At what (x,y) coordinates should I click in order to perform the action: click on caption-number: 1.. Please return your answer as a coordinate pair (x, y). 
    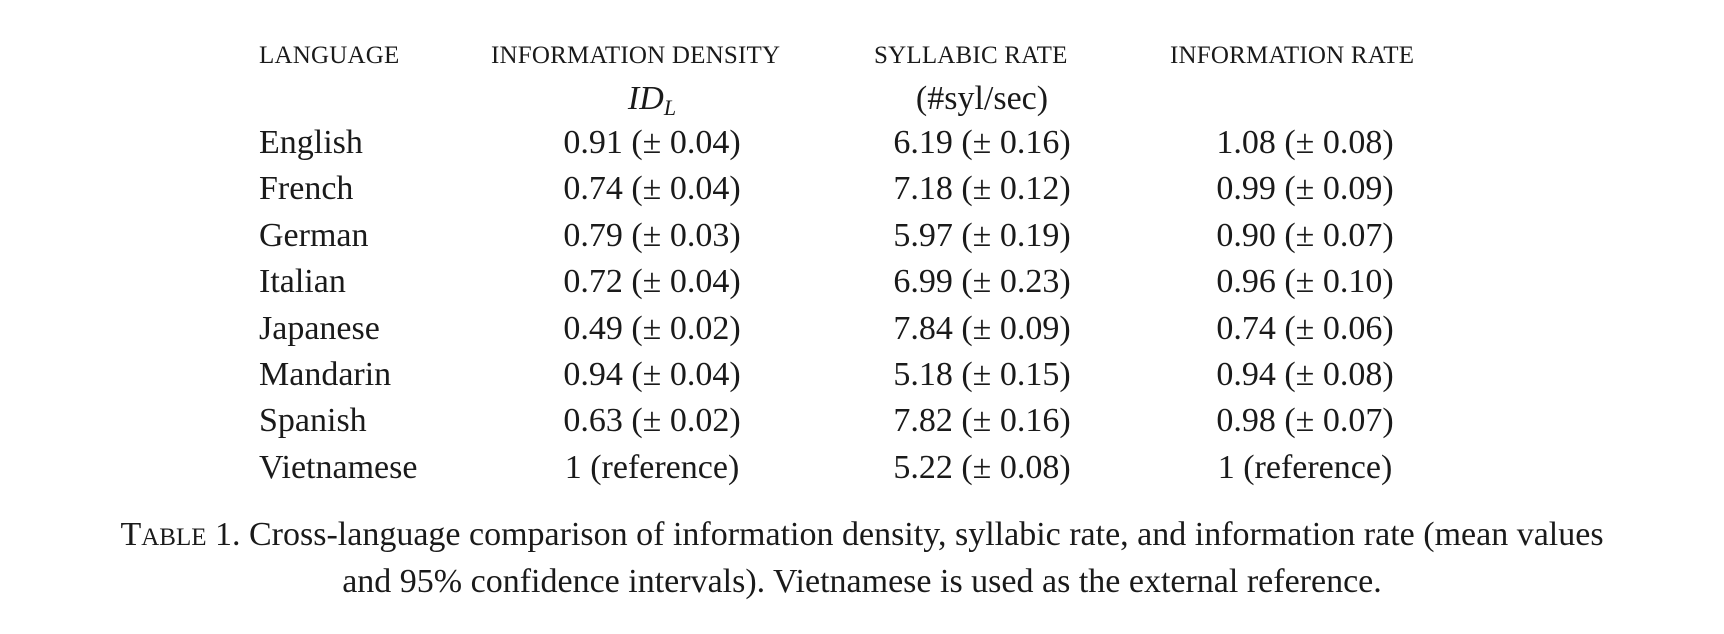
    Looking at the image, I should click on (223, 534).